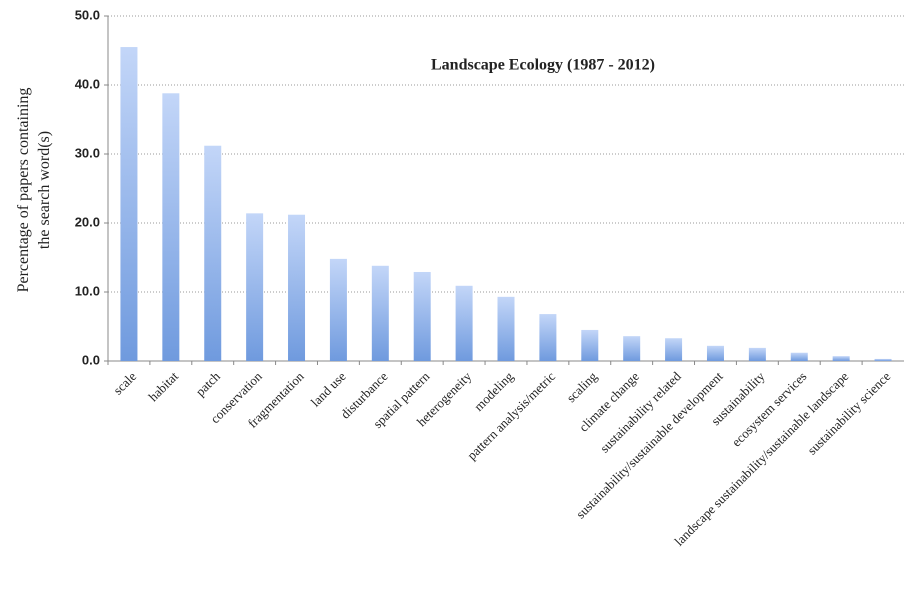  What do you see at coordinates (543, 65) in the screenshot?
I see `chart-title: Landscape Ecology (1987 - 2012)` at bounding box center [543, 65].